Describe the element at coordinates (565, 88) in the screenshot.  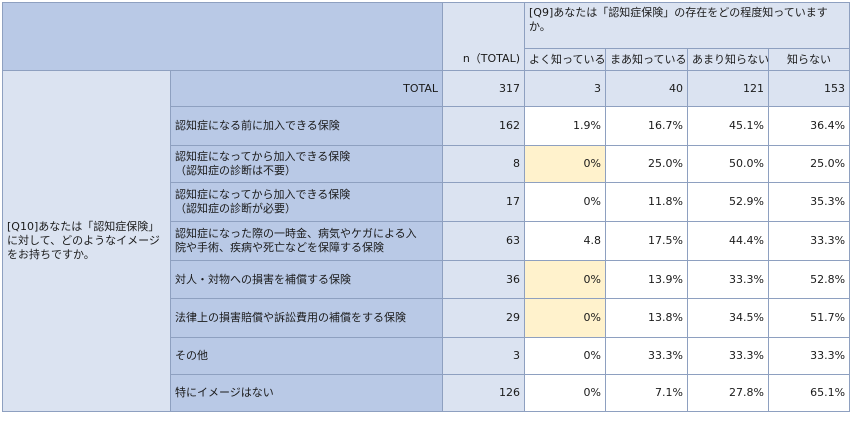
I see `total-value-0: 3` at that location.